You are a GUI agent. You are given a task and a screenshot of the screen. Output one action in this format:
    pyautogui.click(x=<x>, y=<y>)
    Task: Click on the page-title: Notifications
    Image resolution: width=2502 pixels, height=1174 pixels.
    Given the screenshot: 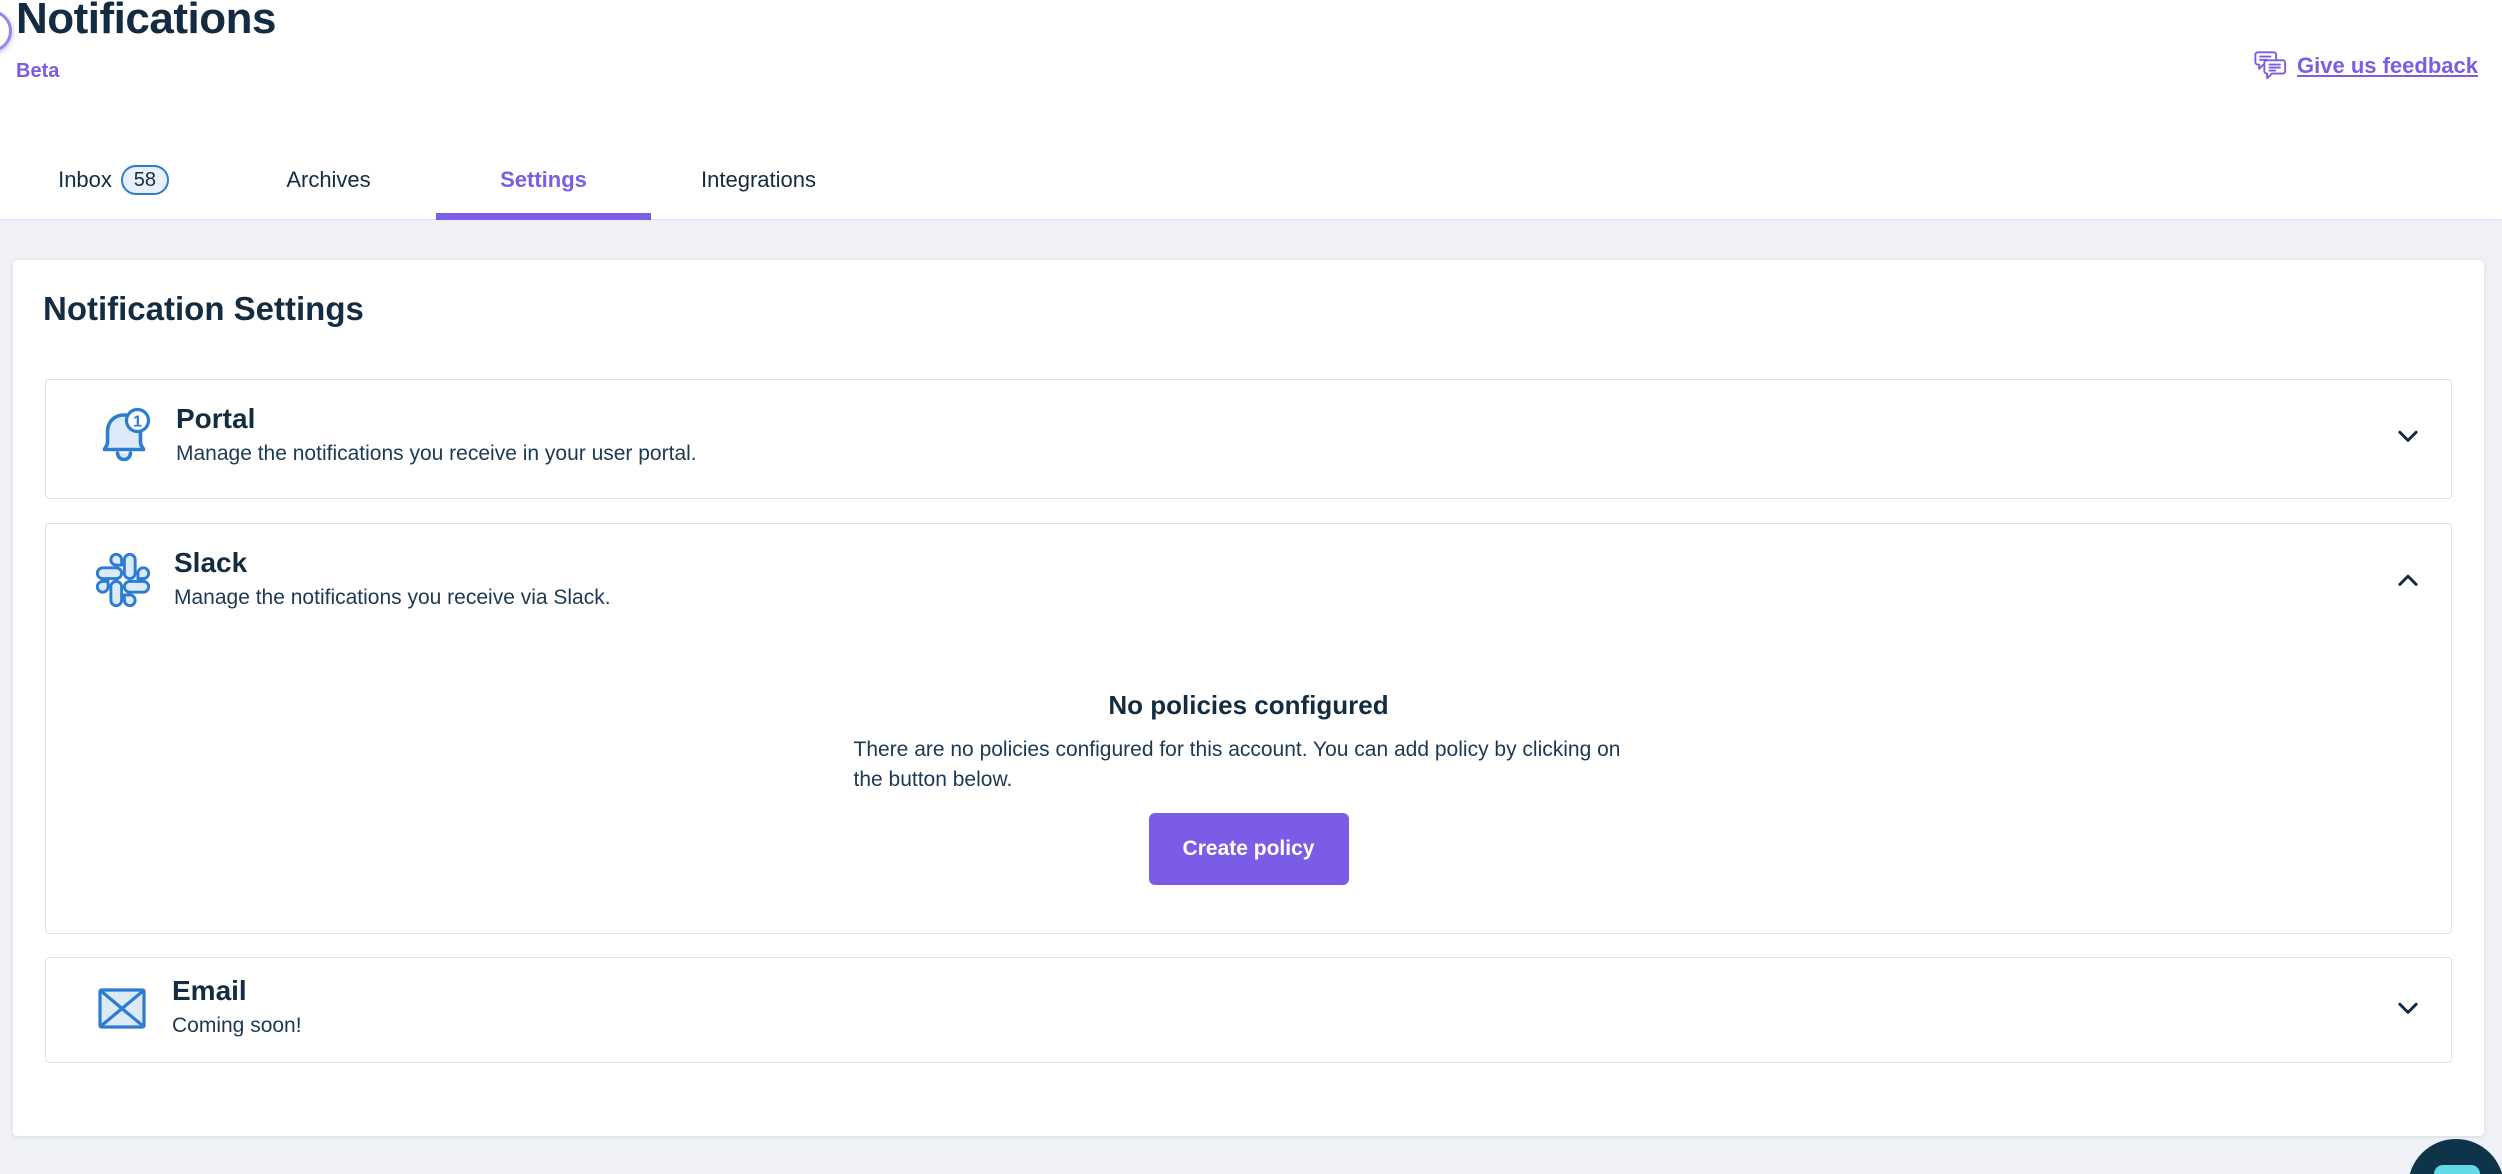 What is the action you would take?
    pyautogui.click(x=146, y=21)
    